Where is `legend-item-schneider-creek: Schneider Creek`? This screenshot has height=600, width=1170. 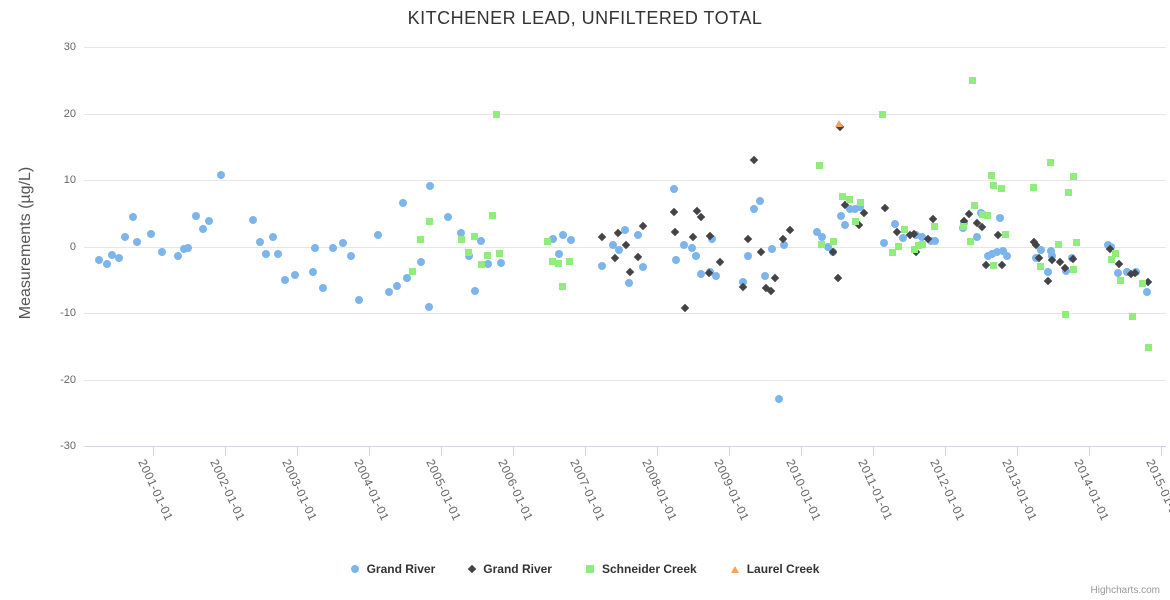 legend-item-schneider-creek: Schneider Creek is located at coordinates (641, 569).